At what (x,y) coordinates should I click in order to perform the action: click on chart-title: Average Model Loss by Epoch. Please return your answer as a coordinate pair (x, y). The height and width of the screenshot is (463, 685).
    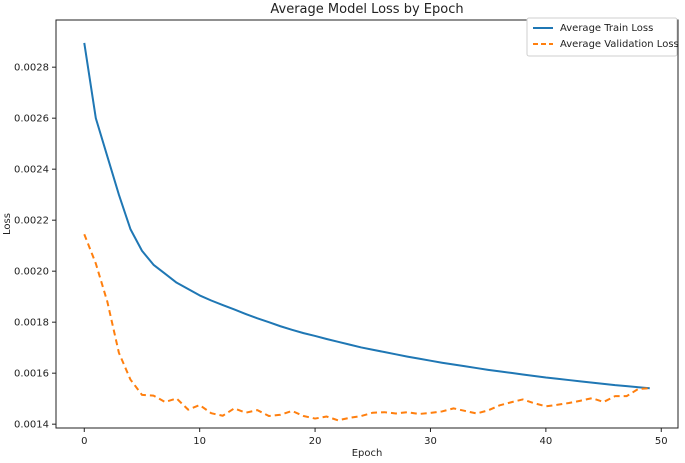
    Looking at the image, I should click on (366, 9).